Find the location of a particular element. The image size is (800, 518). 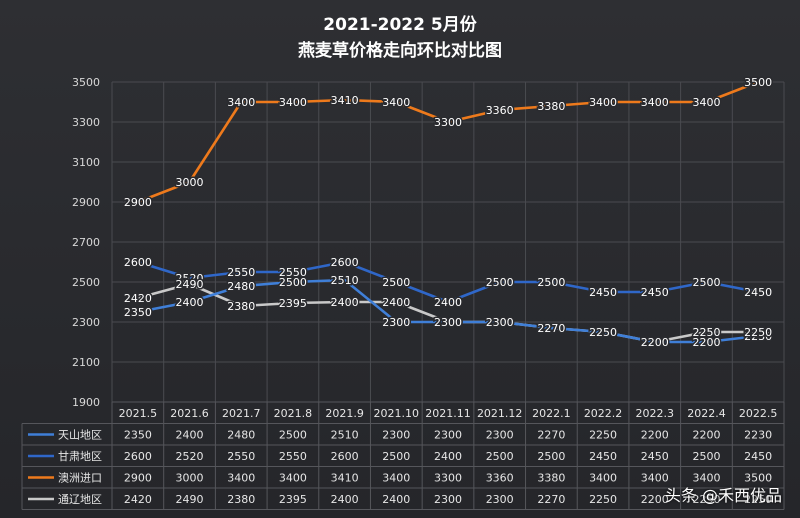

x-tick-label: 2021.12 is located at coordinates (500, 413).